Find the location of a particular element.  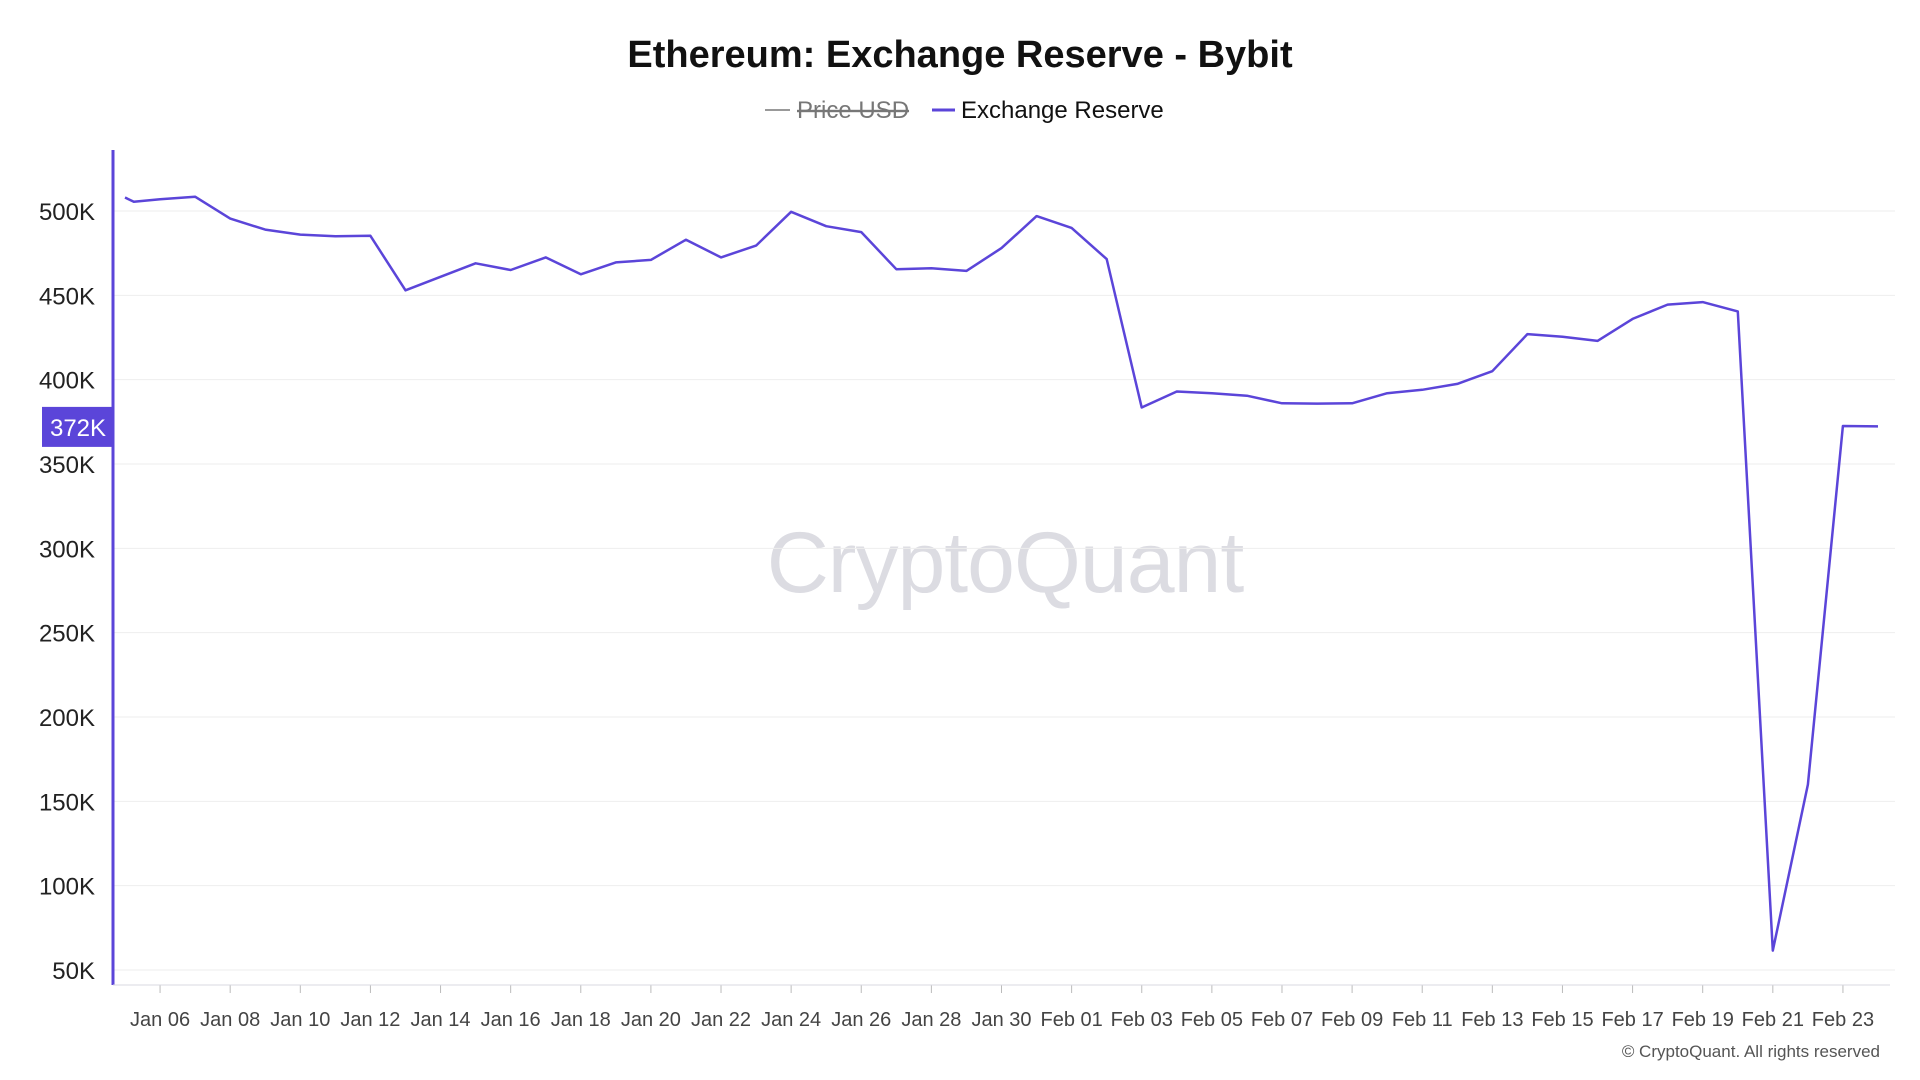

y-tick-label: 500K is located at coordinates (67, 212).